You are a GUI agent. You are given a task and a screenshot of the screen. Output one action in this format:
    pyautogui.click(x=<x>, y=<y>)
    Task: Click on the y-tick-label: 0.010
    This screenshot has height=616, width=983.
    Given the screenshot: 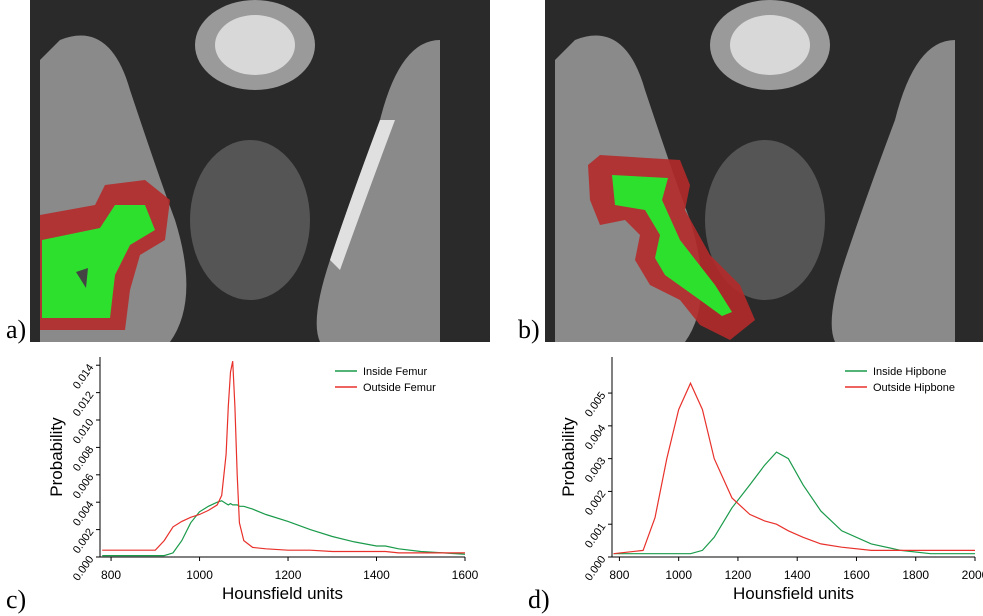 What is the action you would take?
    pyautogui.click(x=84, y=431)
    